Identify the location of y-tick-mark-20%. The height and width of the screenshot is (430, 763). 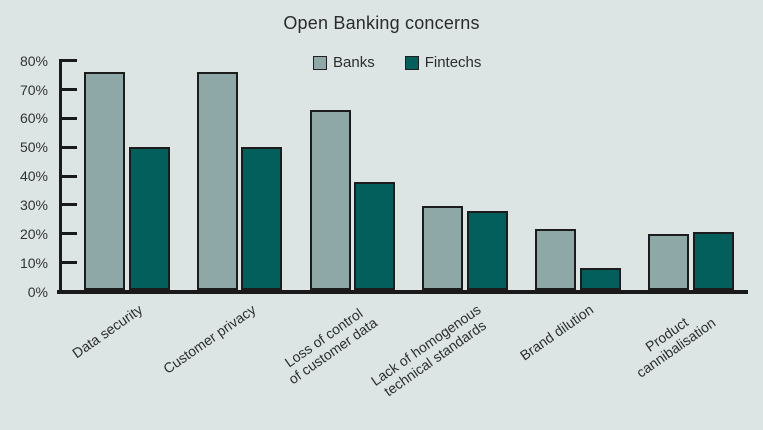
(69, 234).